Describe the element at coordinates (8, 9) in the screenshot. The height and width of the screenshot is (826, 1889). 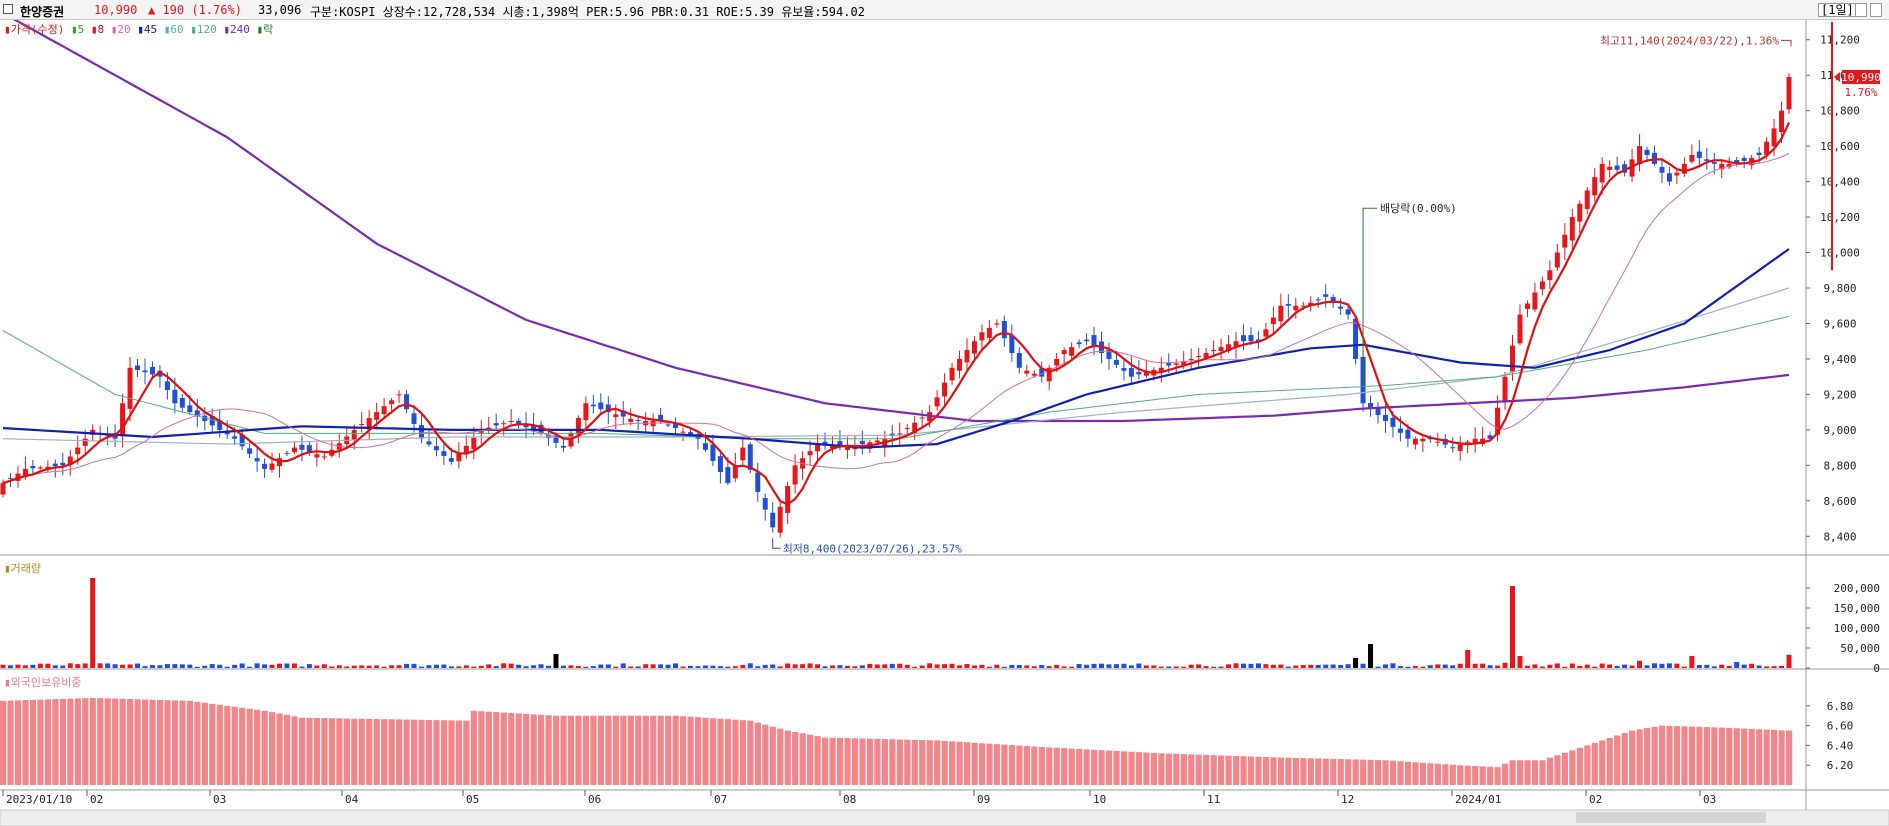
I see `select-checkbox` at that location.